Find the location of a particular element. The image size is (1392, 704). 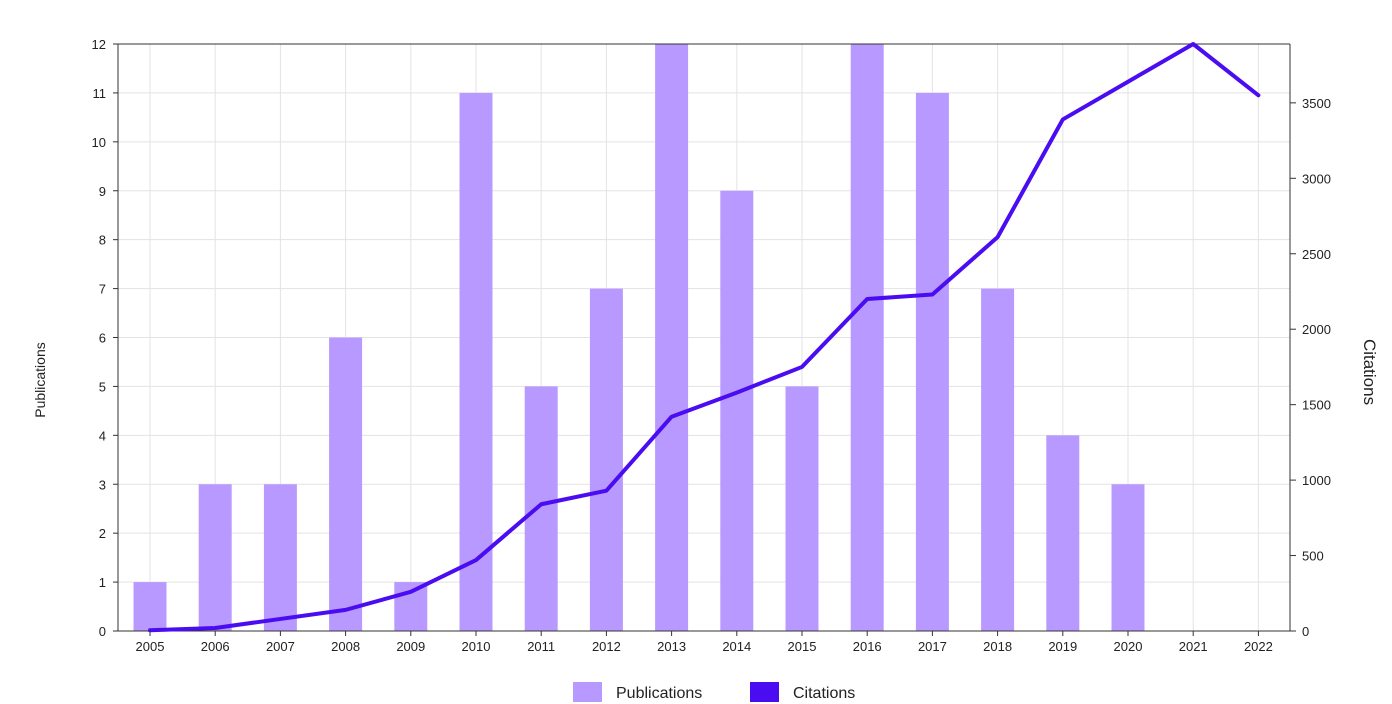

y-left-tick-label: 11 is located at coordinates (100, 93).